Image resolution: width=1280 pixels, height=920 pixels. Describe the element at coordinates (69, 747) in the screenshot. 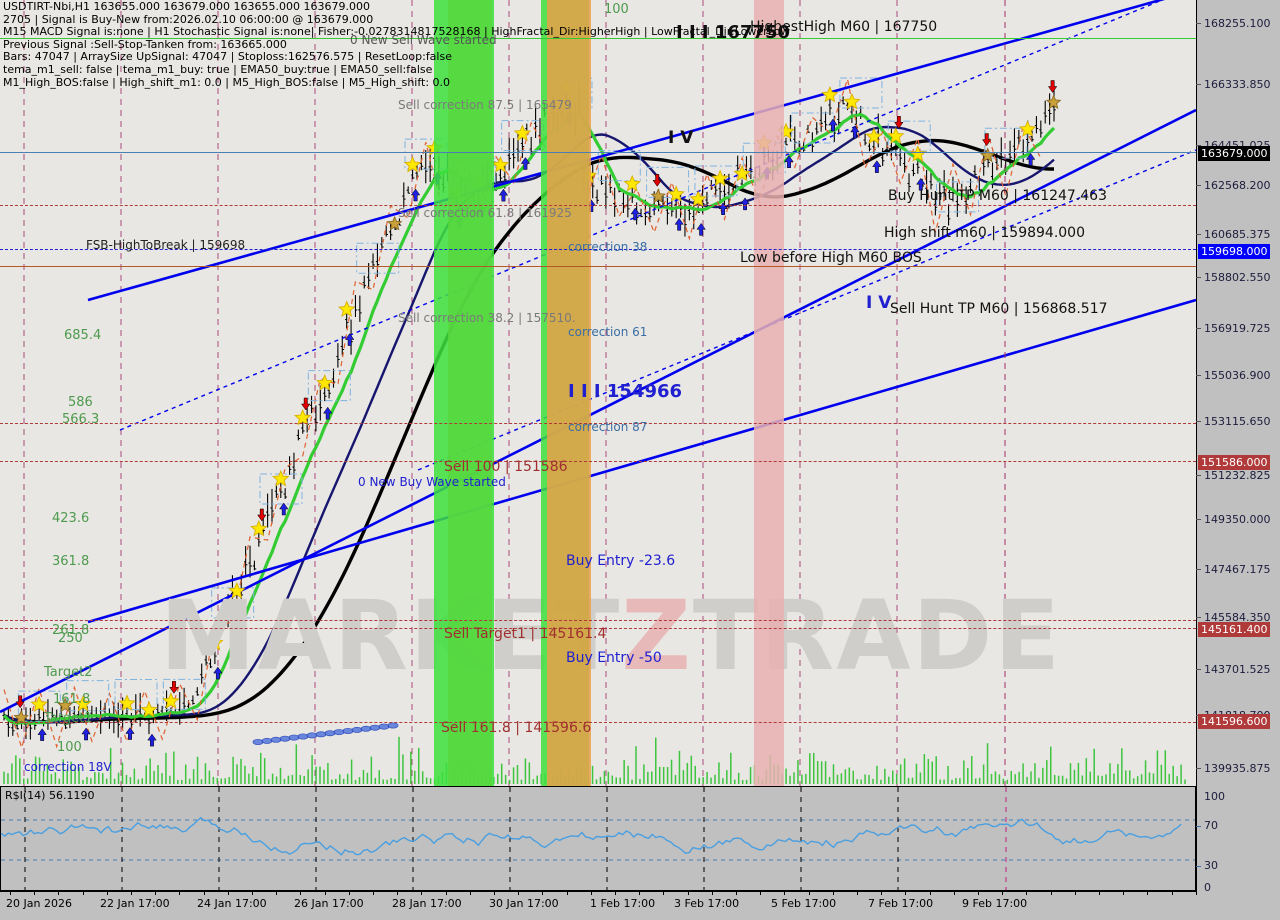

I see `annotation-fib-100: 100` at that location.